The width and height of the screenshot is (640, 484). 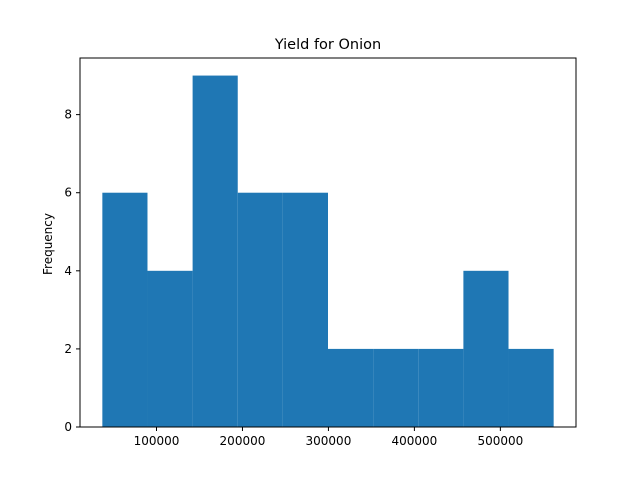 I want to click on y-tick-label: 6, so click(x=68, y=193).